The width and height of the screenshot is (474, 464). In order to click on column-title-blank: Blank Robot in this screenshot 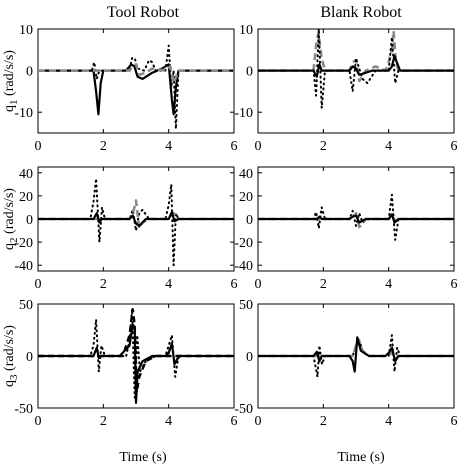, I will do `click(361, 12)`.